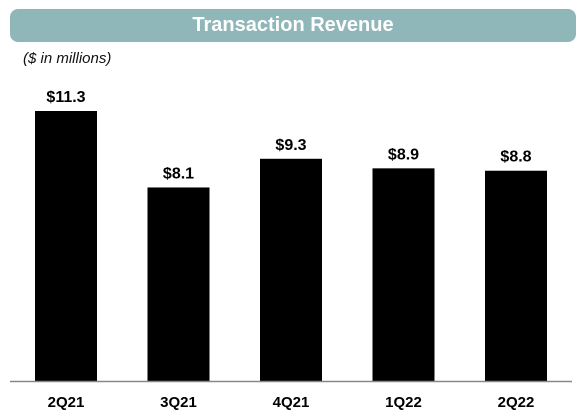 This screenshot has height=416, width=580. Describe the element at coordinates (516, 402) in the screenshot. I see `x-tick-label-2q22: 2Q22` at that location.